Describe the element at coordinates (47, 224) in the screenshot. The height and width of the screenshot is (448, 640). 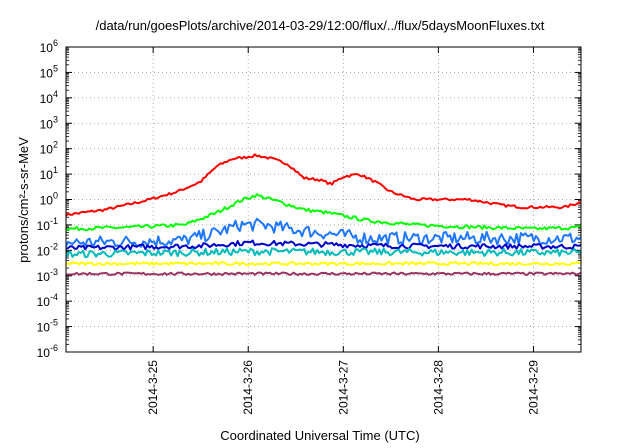
I see `y-tick-label: 10⁻¹` at that location.